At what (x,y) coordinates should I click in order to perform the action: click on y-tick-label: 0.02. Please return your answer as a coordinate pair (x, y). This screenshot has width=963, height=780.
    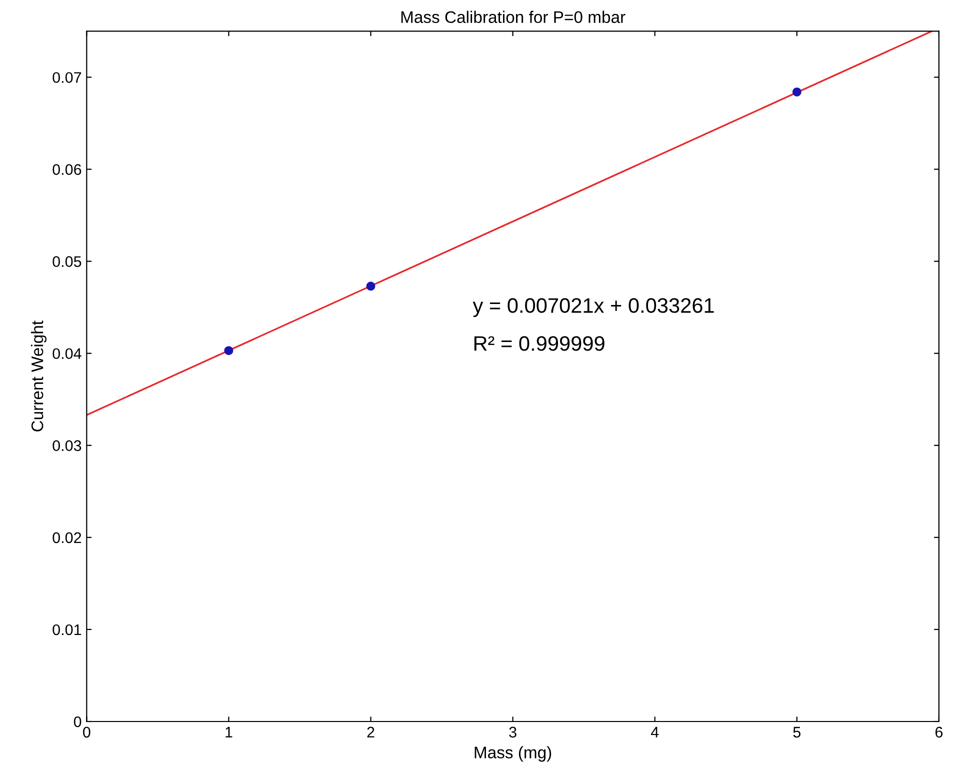
    Looking at the image, I should click on (67, 538).